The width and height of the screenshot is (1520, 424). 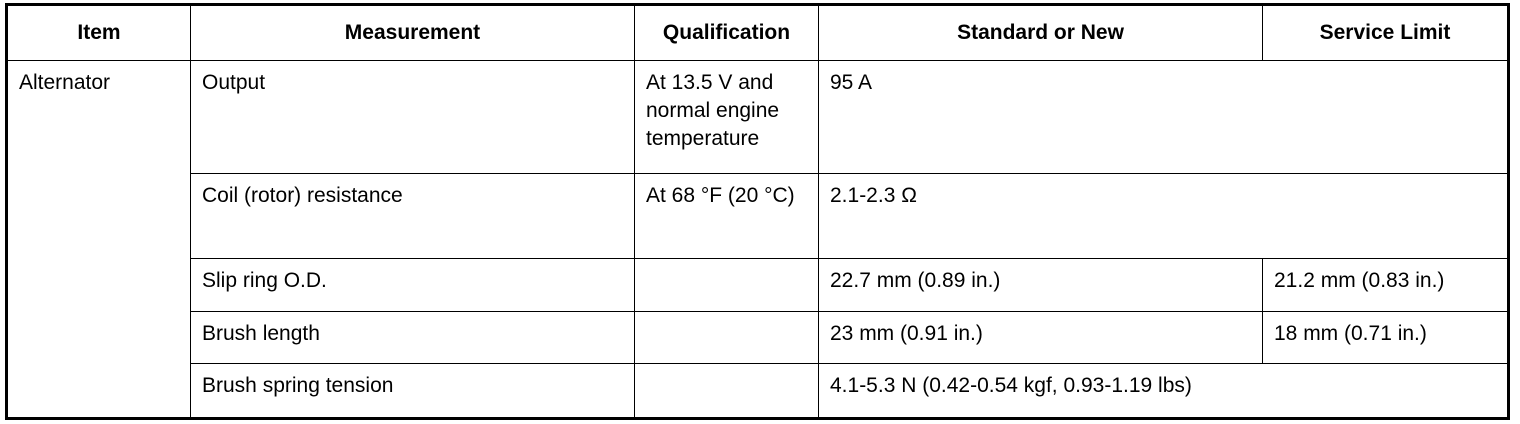 What do you see at coordinates (412, 391) in the screenshot?
I see `cell: Brush spring tension` at bounding box center [412, 391].